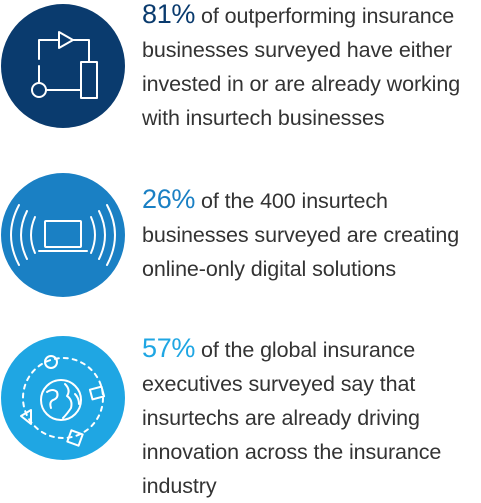  Describe the element at coordinates (301, 84) in the screenshot. I see `stat-line: invested in or are already working` at that location.